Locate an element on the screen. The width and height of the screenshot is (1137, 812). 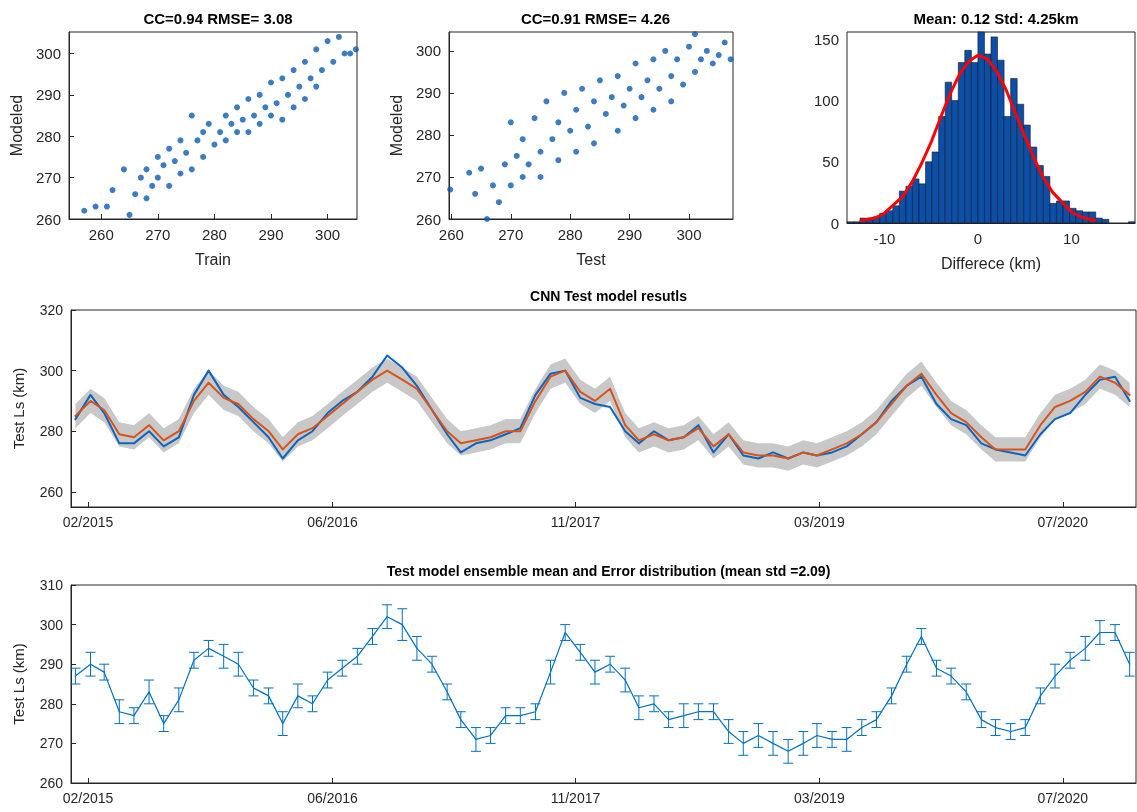
y-tick-label: 310 is located at coordinates (51, 585).